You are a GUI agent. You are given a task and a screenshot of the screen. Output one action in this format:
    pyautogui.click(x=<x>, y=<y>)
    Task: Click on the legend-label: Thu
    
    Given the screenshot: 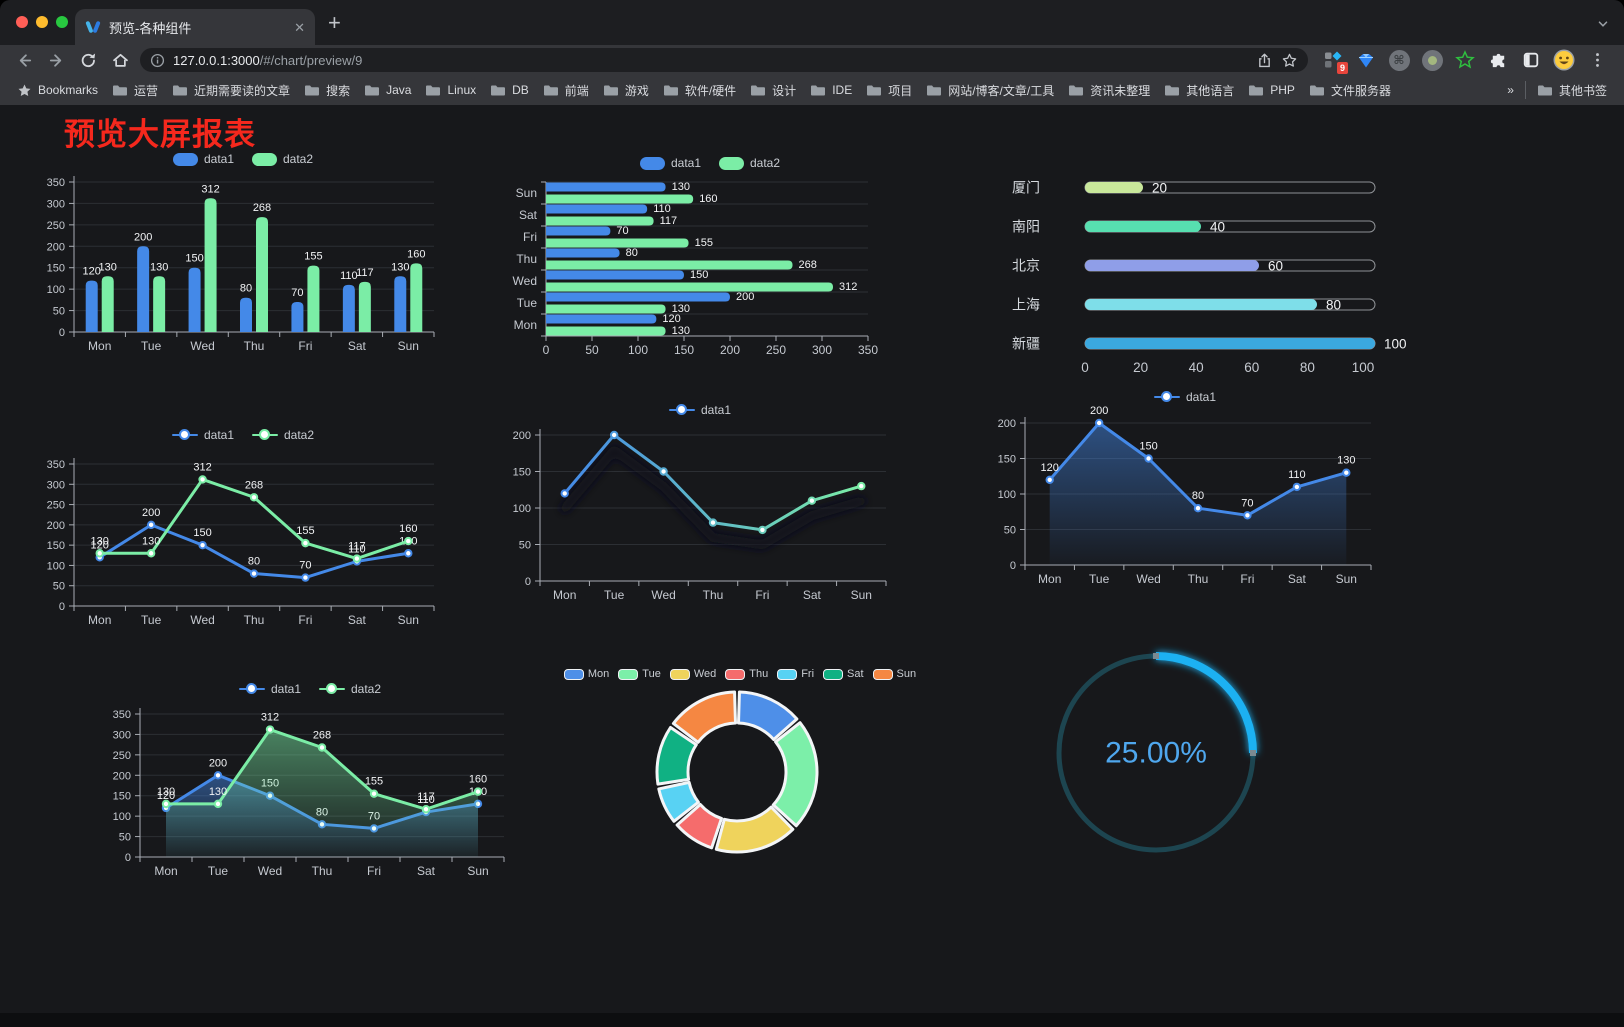 What is the action you would take?
    pyautogui.click(x=759, y=674)
    